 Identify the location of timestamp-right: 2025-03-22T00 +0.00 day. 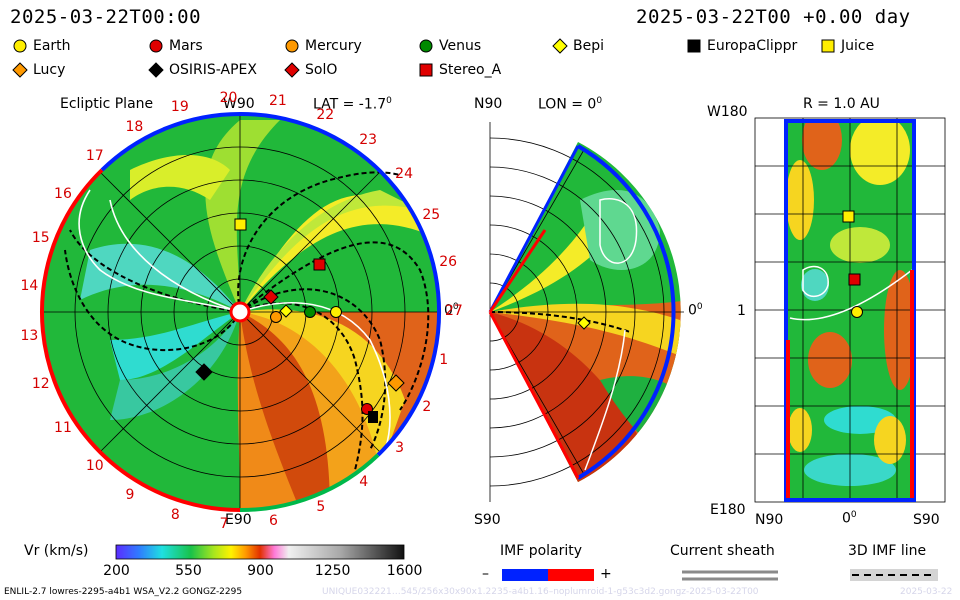
(773, 17).